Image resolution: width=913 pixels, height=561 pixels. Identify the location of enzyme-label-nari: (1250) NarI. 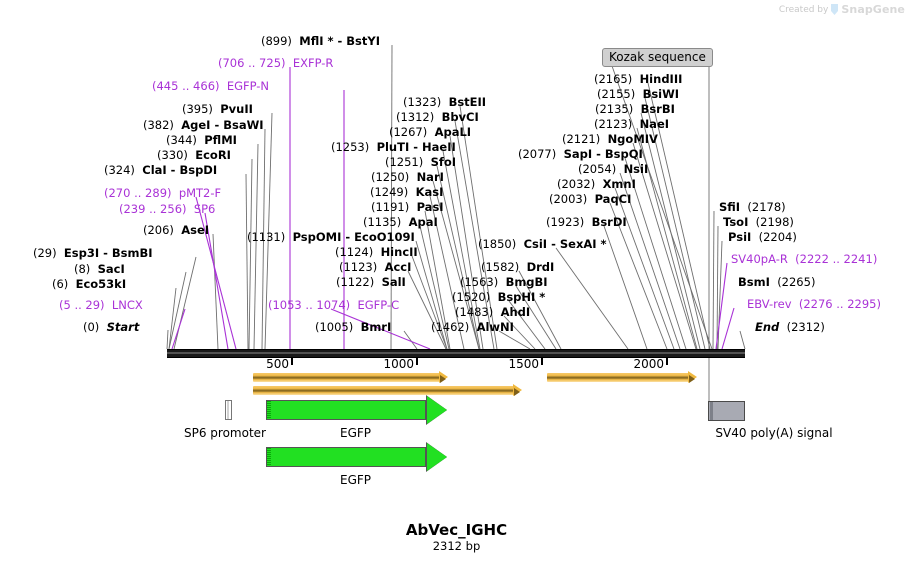
(407, 177).